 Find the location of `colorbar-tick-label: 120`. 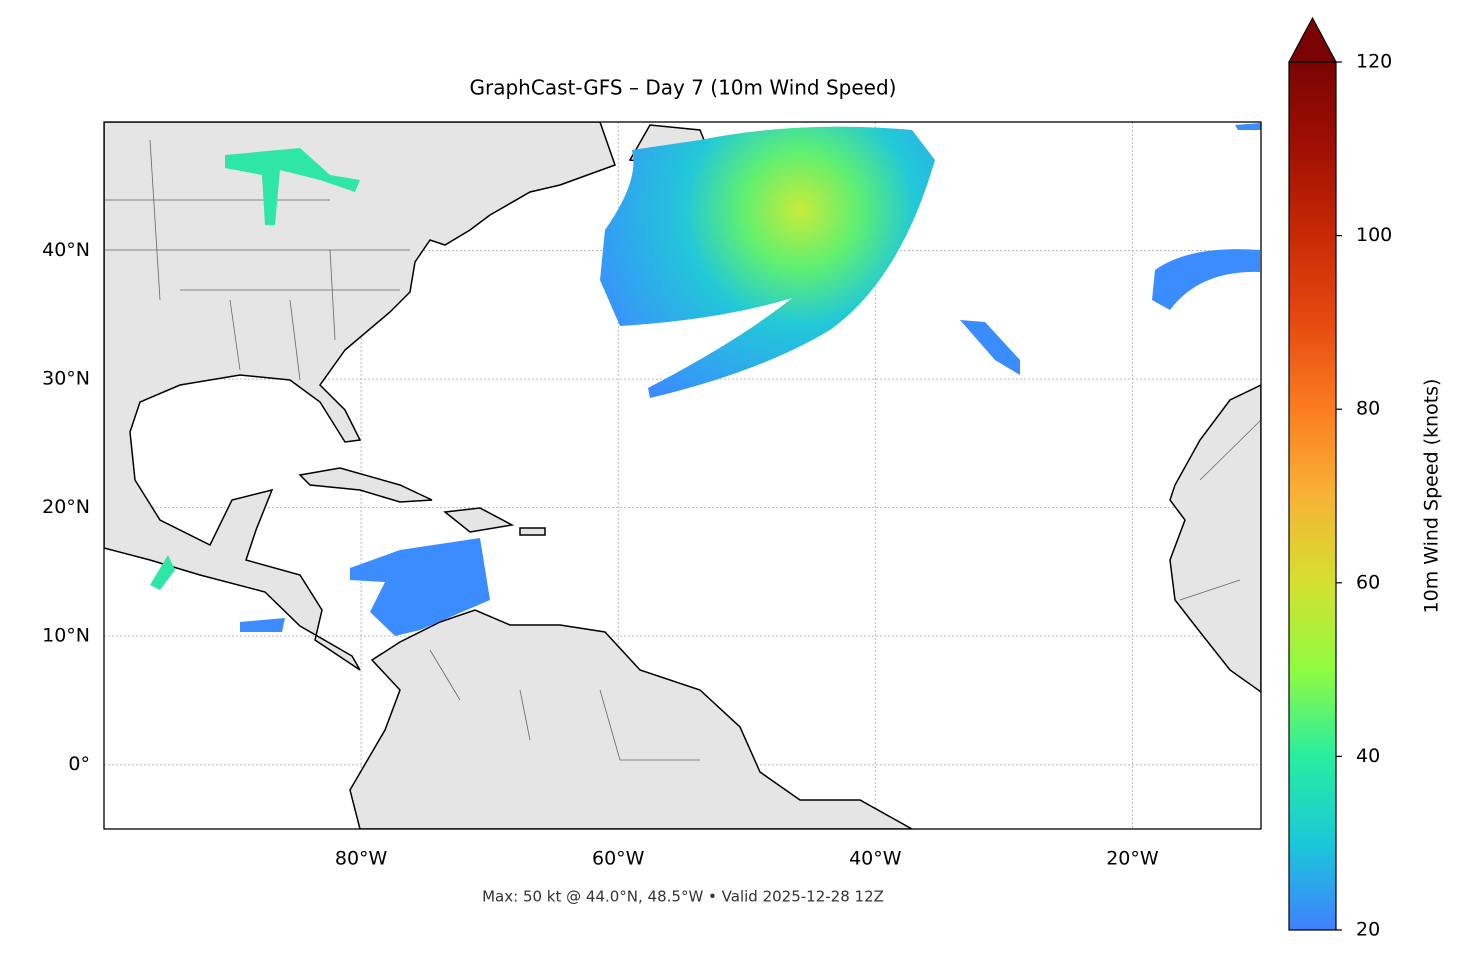

colorbar-tick-label: 120 is located at coordinates (1374, 62).